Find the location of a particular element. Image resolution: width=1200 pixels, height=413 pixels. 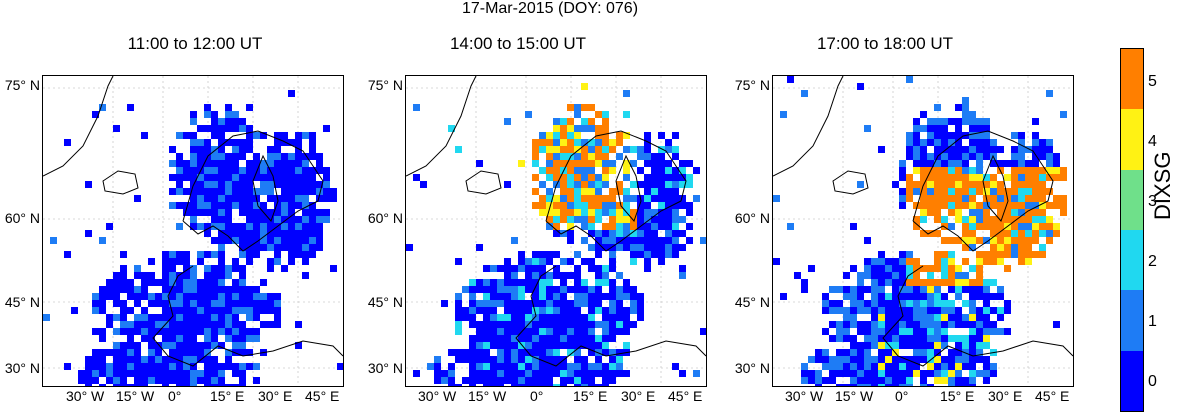

colorbar-tick: 5 is located at coordinates (1152, 81).